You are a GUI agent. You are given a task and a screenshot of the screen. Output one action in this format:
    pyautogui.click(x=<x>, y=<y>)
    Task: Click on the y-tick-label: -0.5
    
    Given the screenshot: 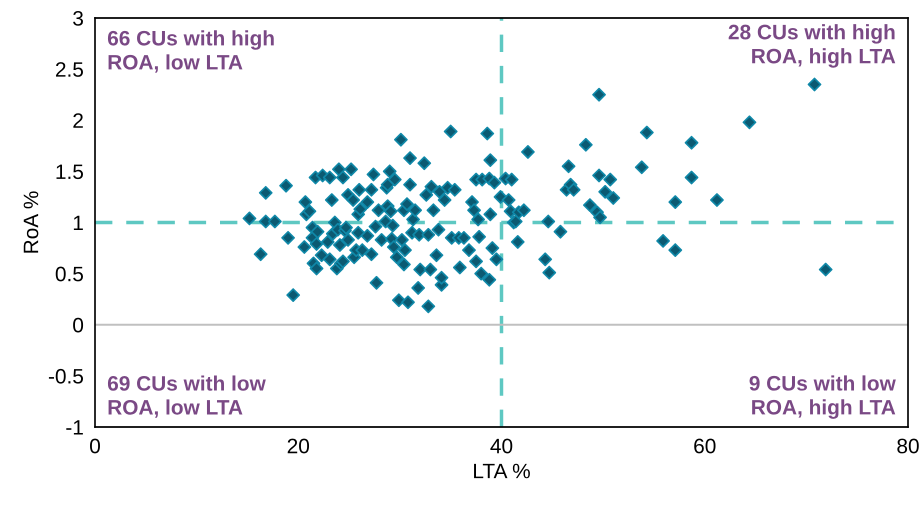 What is the action you would take?
    pyautogui.click(x=66, y=376)
    